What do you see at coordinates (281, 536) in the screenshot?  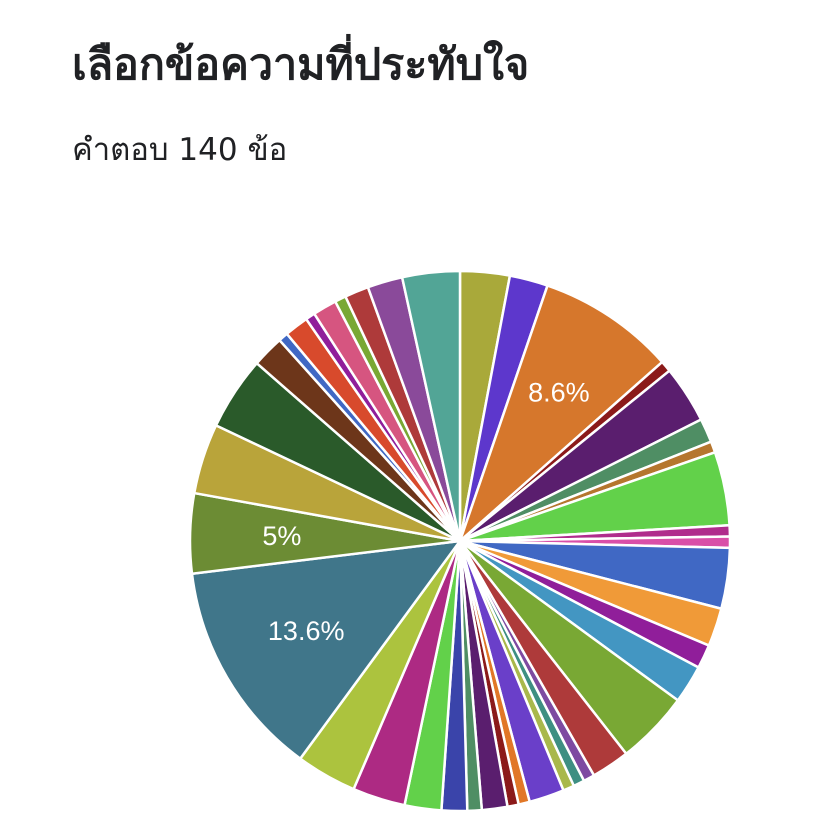 I see `slice-label: 5%` at bounding box center [281, 536].